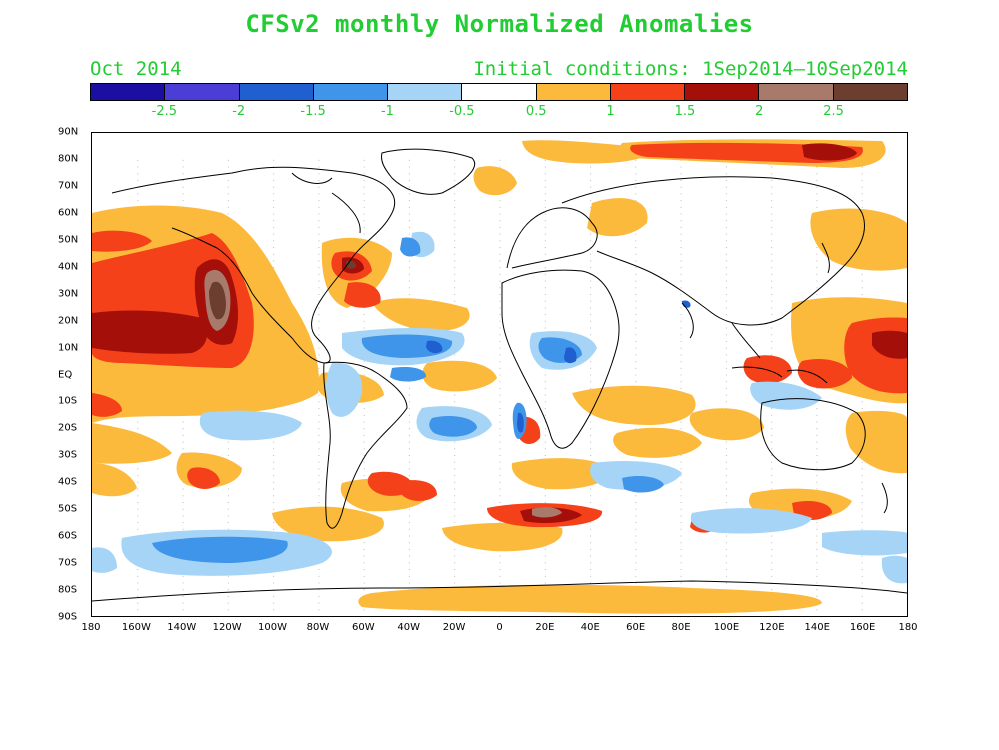 The width and height of the screenshot is (999, 750). What do you see at coordinates (409, 627) in the screenshot?
I see `longitude-label: 40W` at bounding box center [409, 627].